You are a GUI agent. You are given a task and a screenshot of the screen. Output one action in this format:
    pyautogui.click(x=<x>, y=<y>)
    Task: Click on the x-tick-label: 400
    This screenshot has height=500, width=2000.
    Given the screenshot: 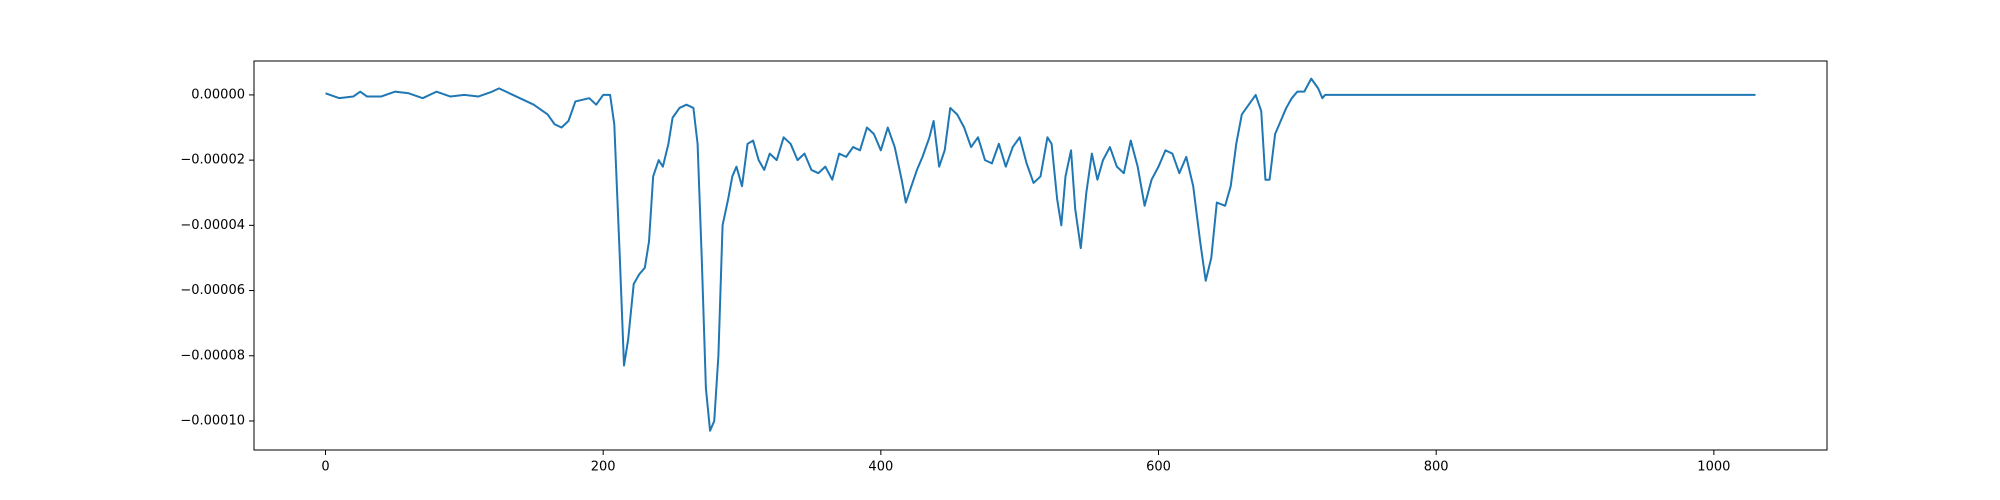 What is the action you would take?
    pyautogui.click(x=880, y=467)
    